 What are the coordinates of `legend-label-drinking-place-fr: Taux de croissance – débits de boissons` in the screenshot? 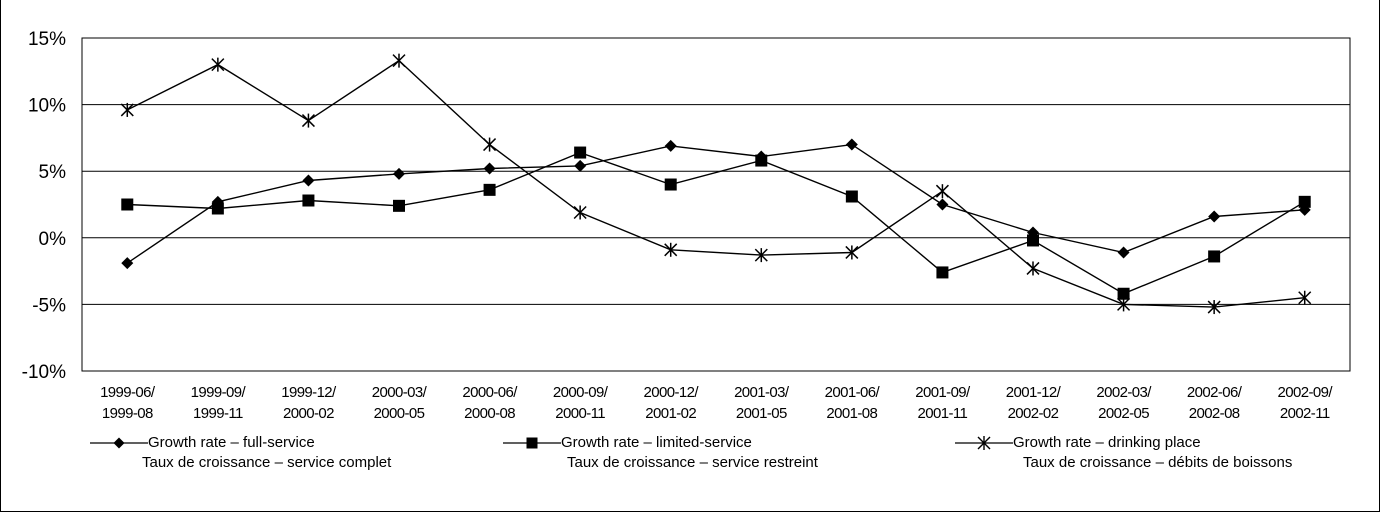 It's located at (1158, 462).